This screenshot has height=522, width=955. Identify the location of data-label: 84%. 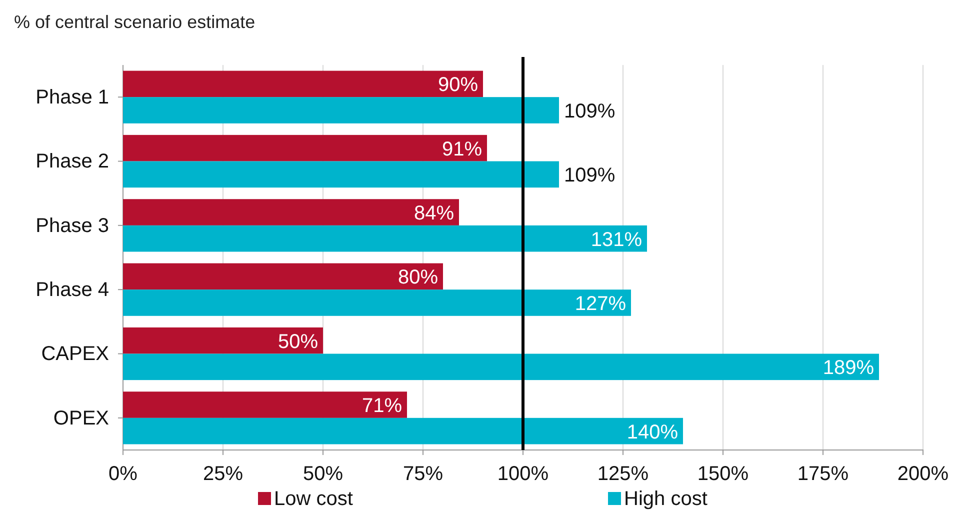
(434, 213).